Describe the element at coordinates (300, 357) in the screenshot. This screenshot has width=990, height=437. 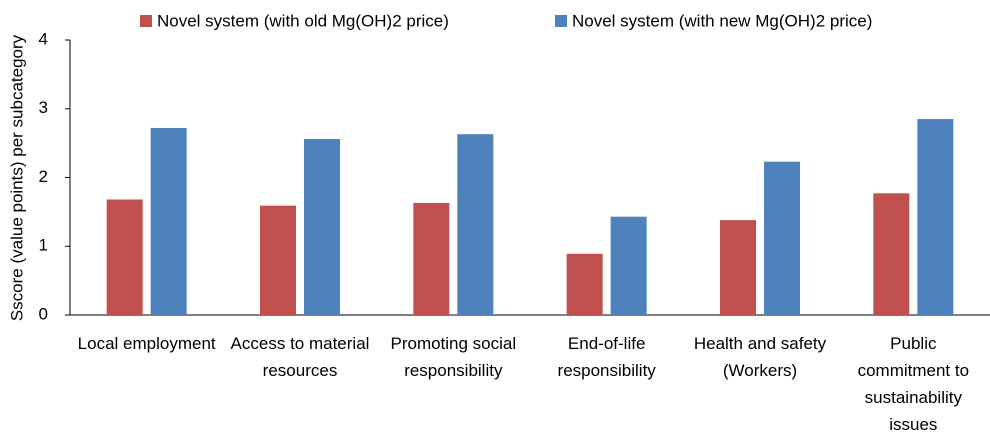
I see `x-tick-label: Access to material resources` at that location.